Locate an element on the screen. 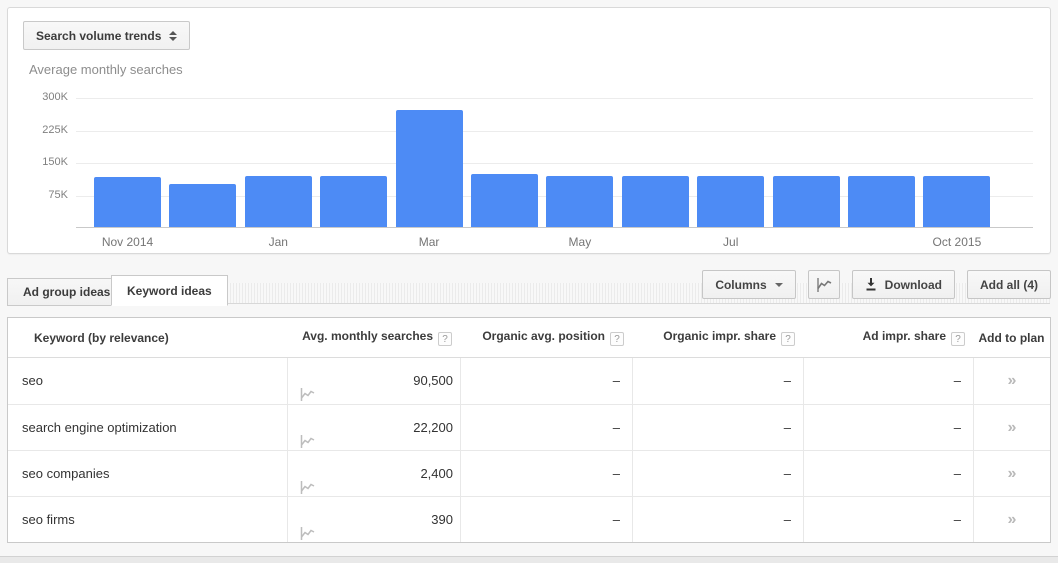 The image size is (1058, 563). trend-type-selector: Search volume trends is located at coordinates (107, 35).